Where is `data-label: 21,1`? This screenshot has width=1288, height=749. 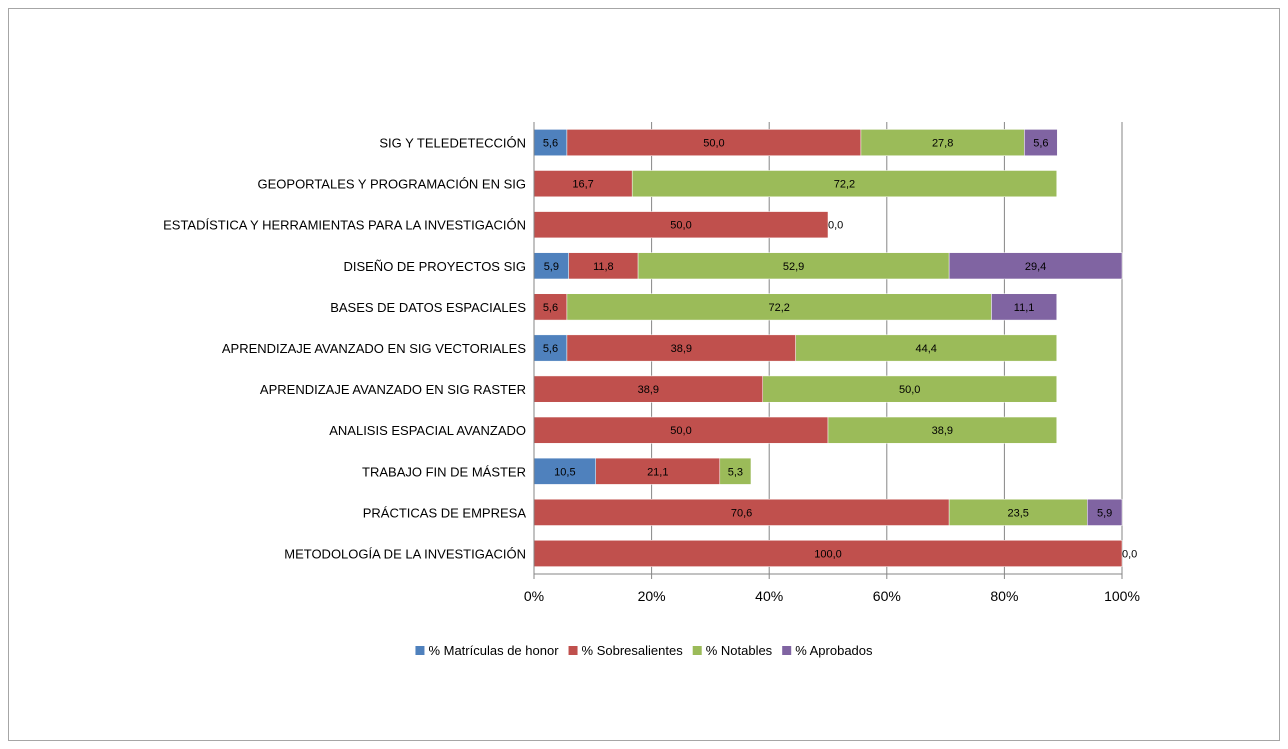 data-label: 21,1 is located at coordinates (657, 472).